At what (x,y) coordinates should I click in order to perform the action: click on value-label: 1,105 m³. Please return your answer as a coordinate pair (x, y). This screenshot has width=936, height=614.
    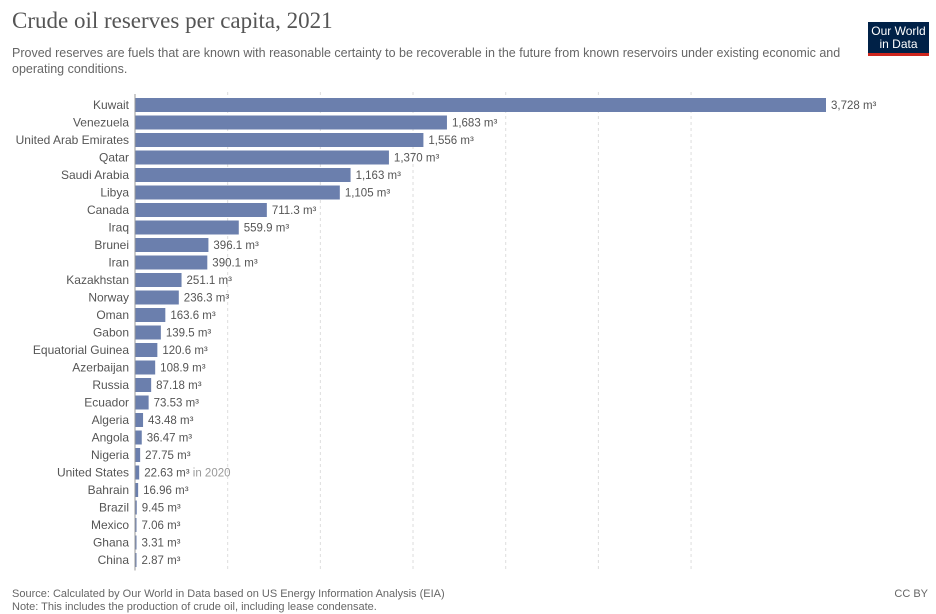
    Looking at the image, I should click on (368, 194).